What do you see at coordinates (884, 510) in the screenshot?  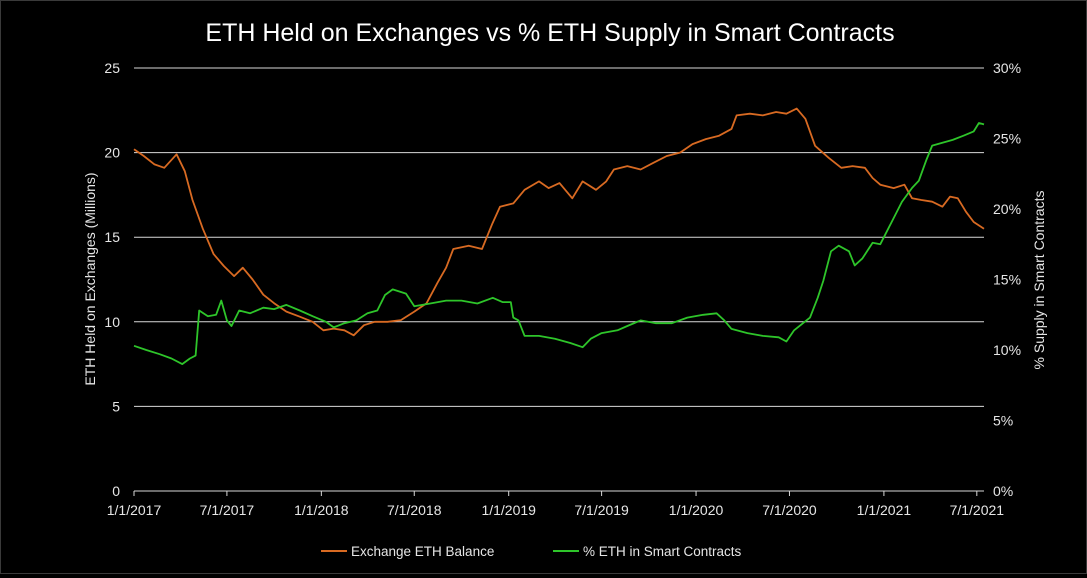 I see `x-tick-label: 1/1/2021` at bounding box center [884, 510].